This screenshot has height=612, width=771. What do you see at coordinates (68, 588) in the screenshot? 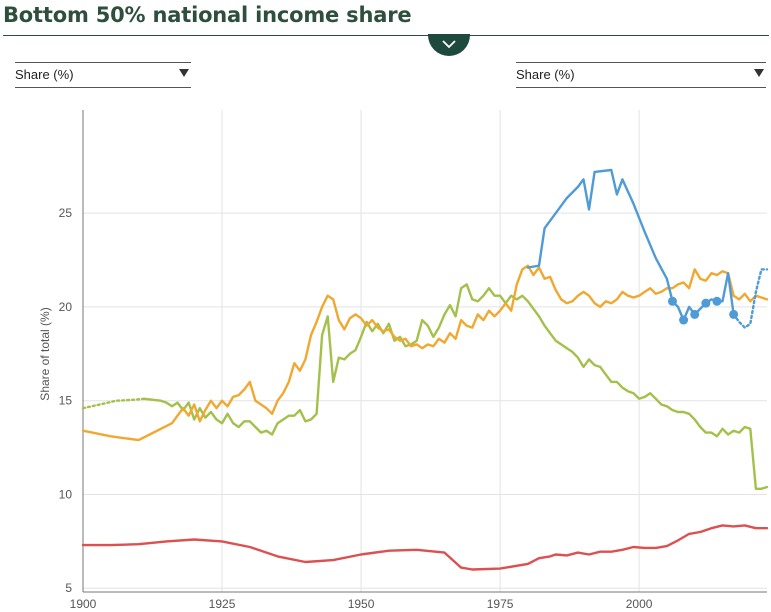
I see `y-tick-label: 5` at bounding box center [68, 588].